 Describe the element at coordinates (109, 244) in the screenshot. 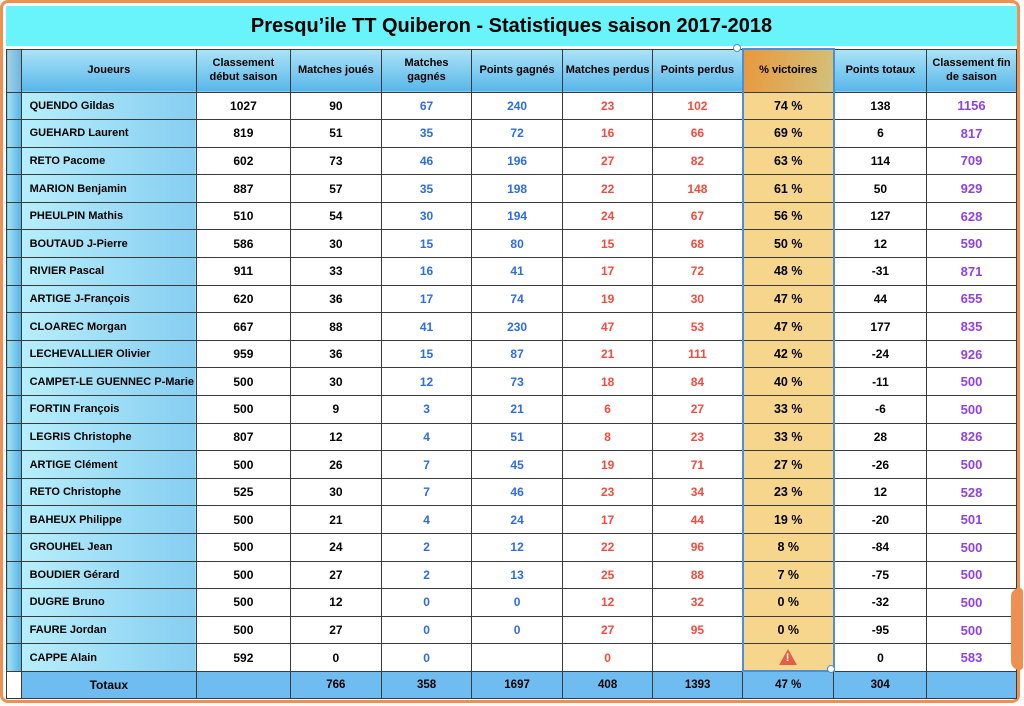

I see `player-name-cell: BOUTAUD J-Pierre` at that location.